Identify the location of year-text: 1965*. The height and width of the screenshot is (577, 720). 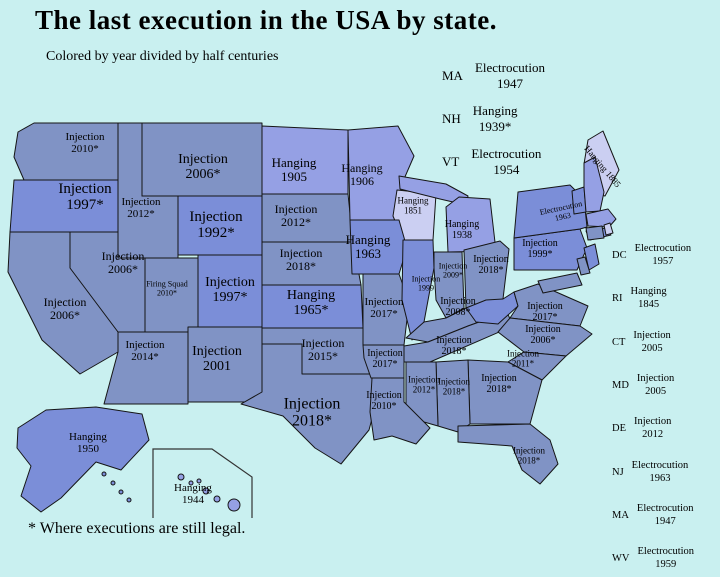
(311, 310).